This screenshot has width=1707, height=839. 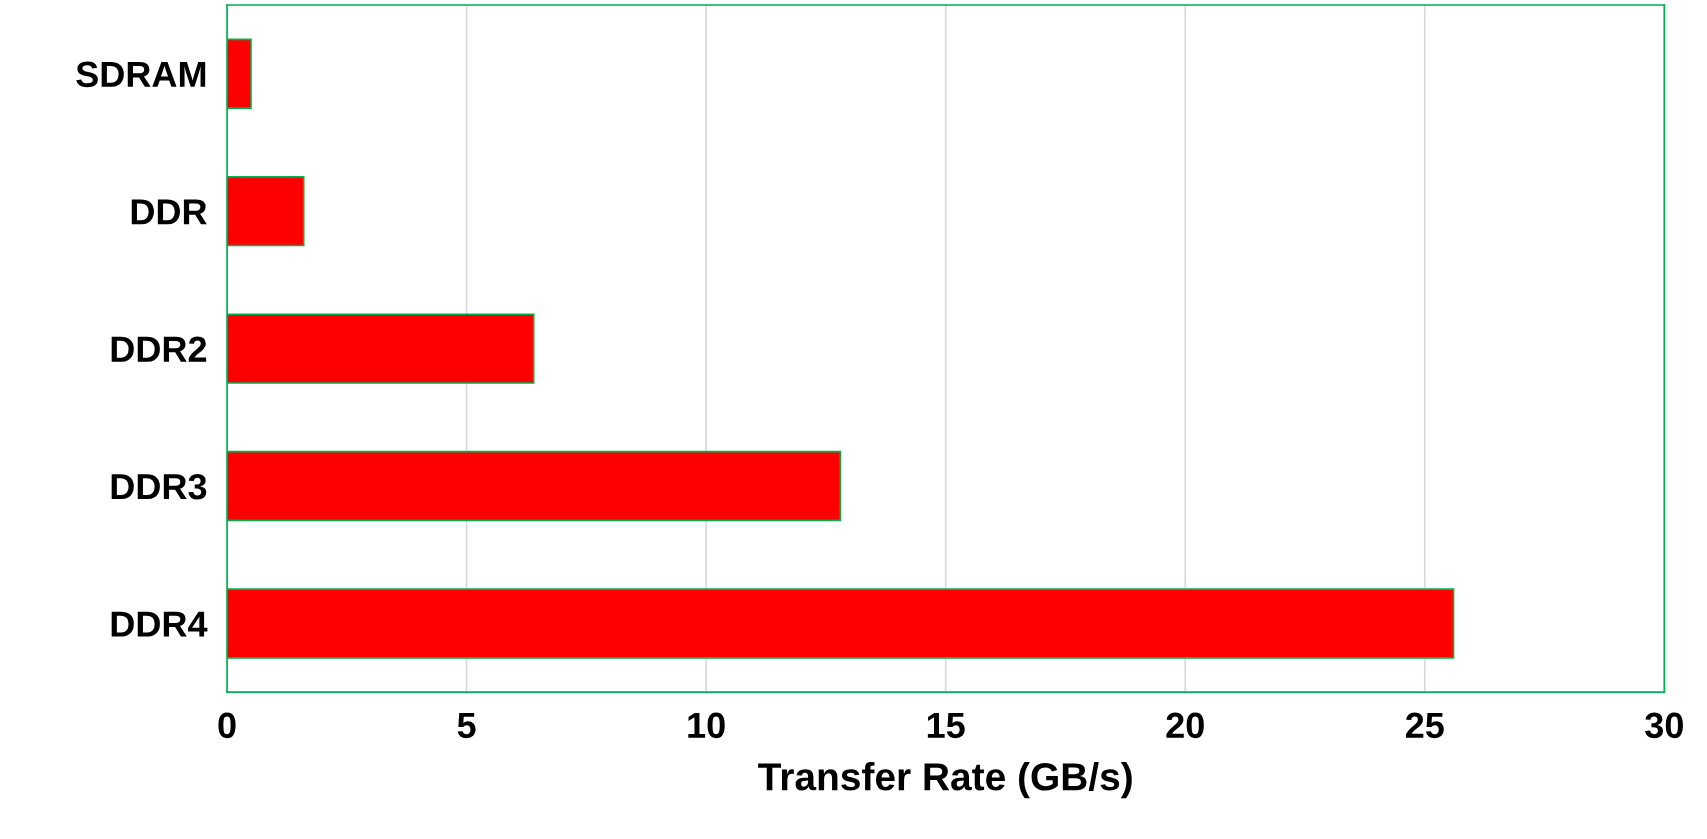 I want to click on x-tick-label: 20, so click(x=1185, y=725).